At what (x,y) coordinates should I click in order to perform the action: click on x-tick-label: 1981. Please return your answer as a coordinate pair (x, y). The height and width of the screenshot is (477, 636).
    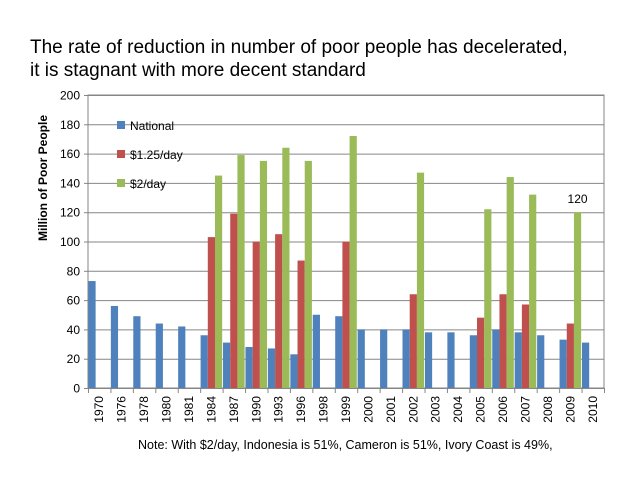
    Looking at the image, I should click on (189, 409).